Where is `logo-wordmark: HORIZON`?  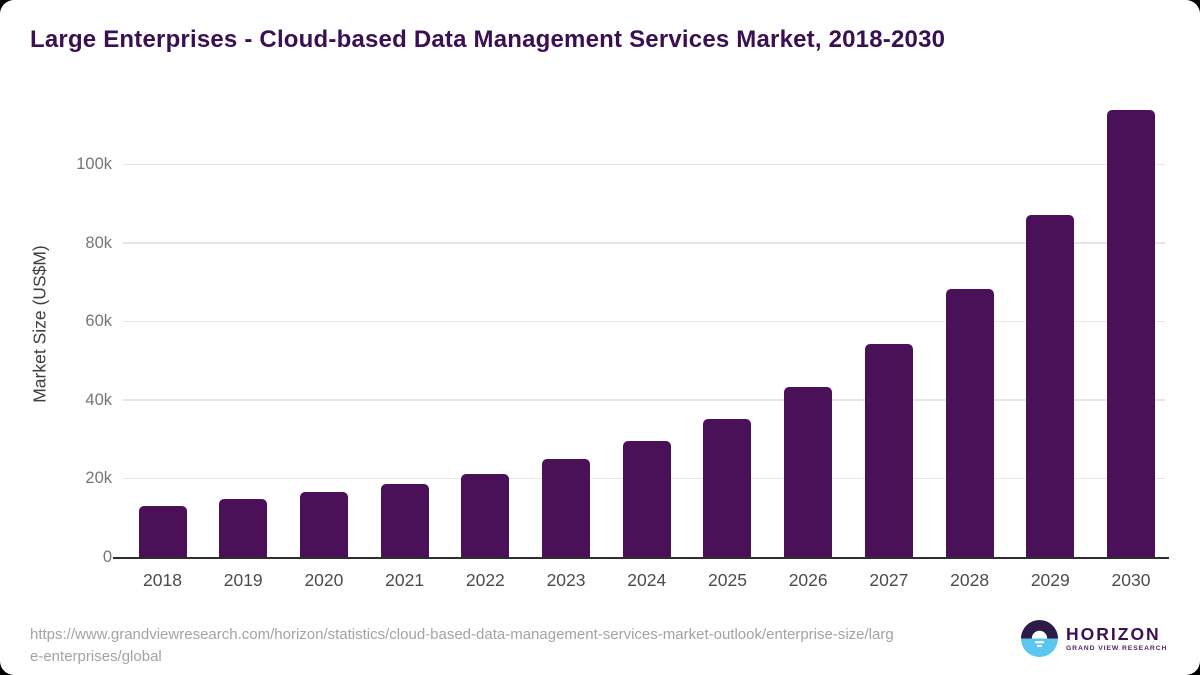
logo-wordmark: HORIZON is located at coordinates (1113, 633).